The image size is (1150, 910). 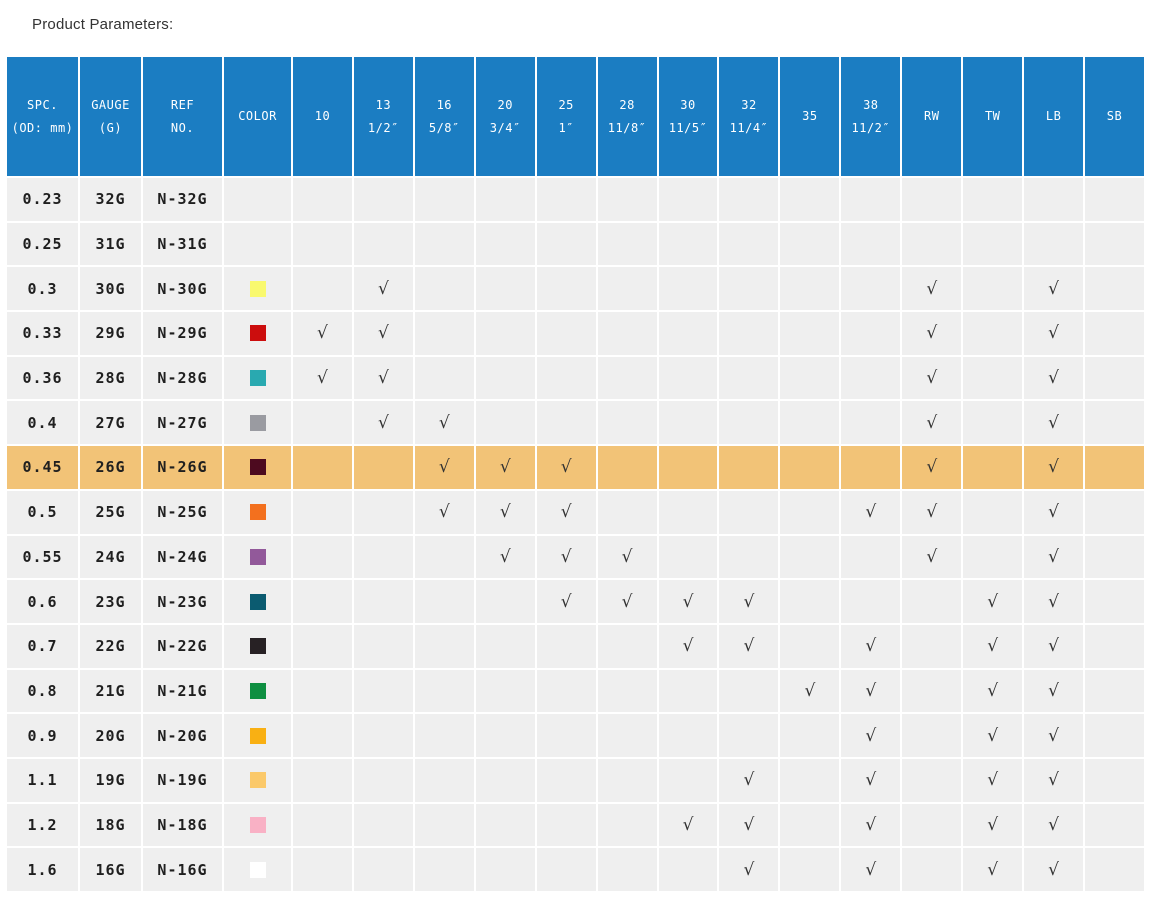 I want to click on column-header-label: SB, so click(x=1114, y=116).